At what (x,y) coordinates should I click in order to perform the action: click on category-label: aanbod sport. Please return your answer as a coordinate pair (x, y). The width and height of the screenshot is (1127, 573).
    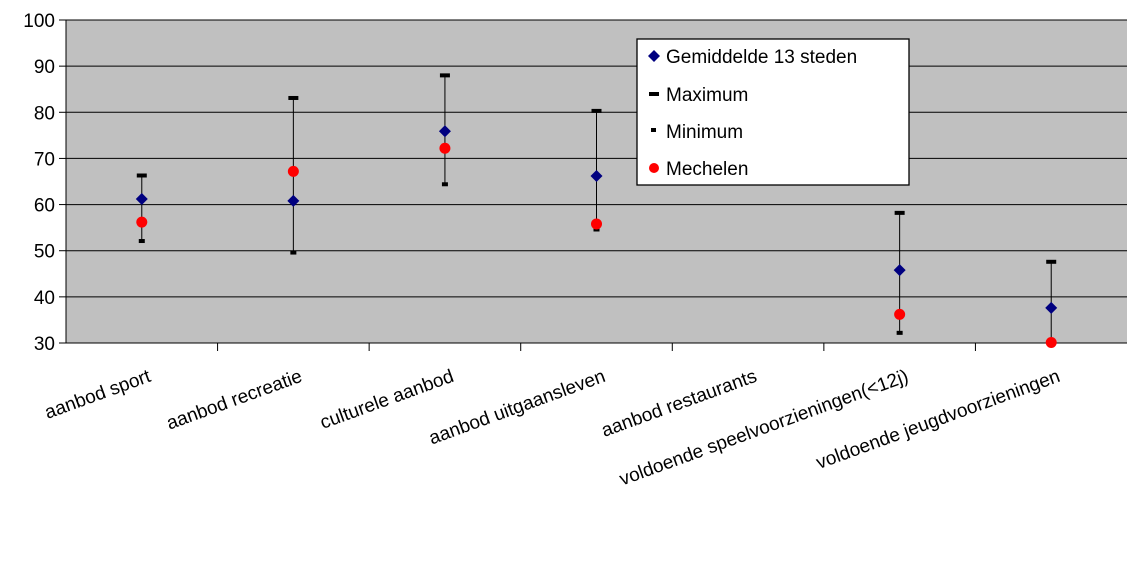
    Looking at the image, I should click on (98, 395).